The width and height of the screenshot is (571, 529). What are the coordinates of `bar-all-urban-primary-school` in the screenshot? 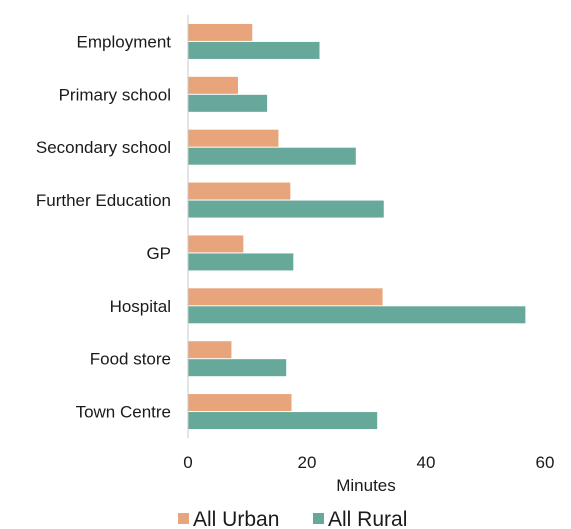 It's located at (213, 85).